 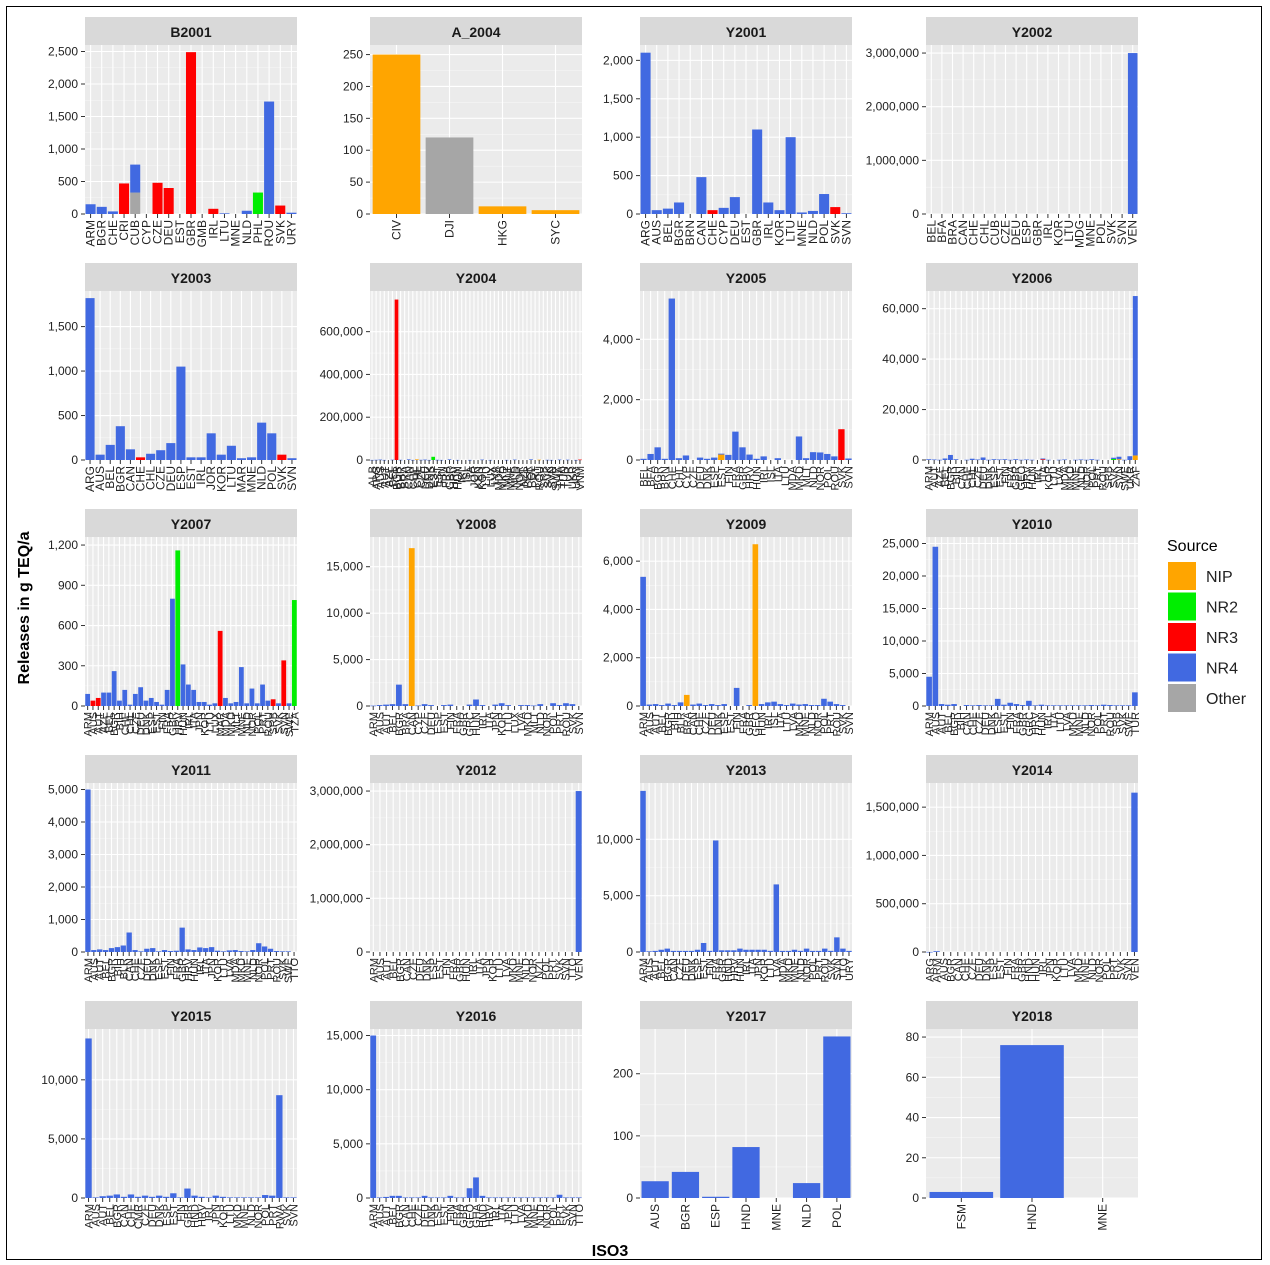 I want to click on x-tick-label: MKD, so click(x=1071, y=478).